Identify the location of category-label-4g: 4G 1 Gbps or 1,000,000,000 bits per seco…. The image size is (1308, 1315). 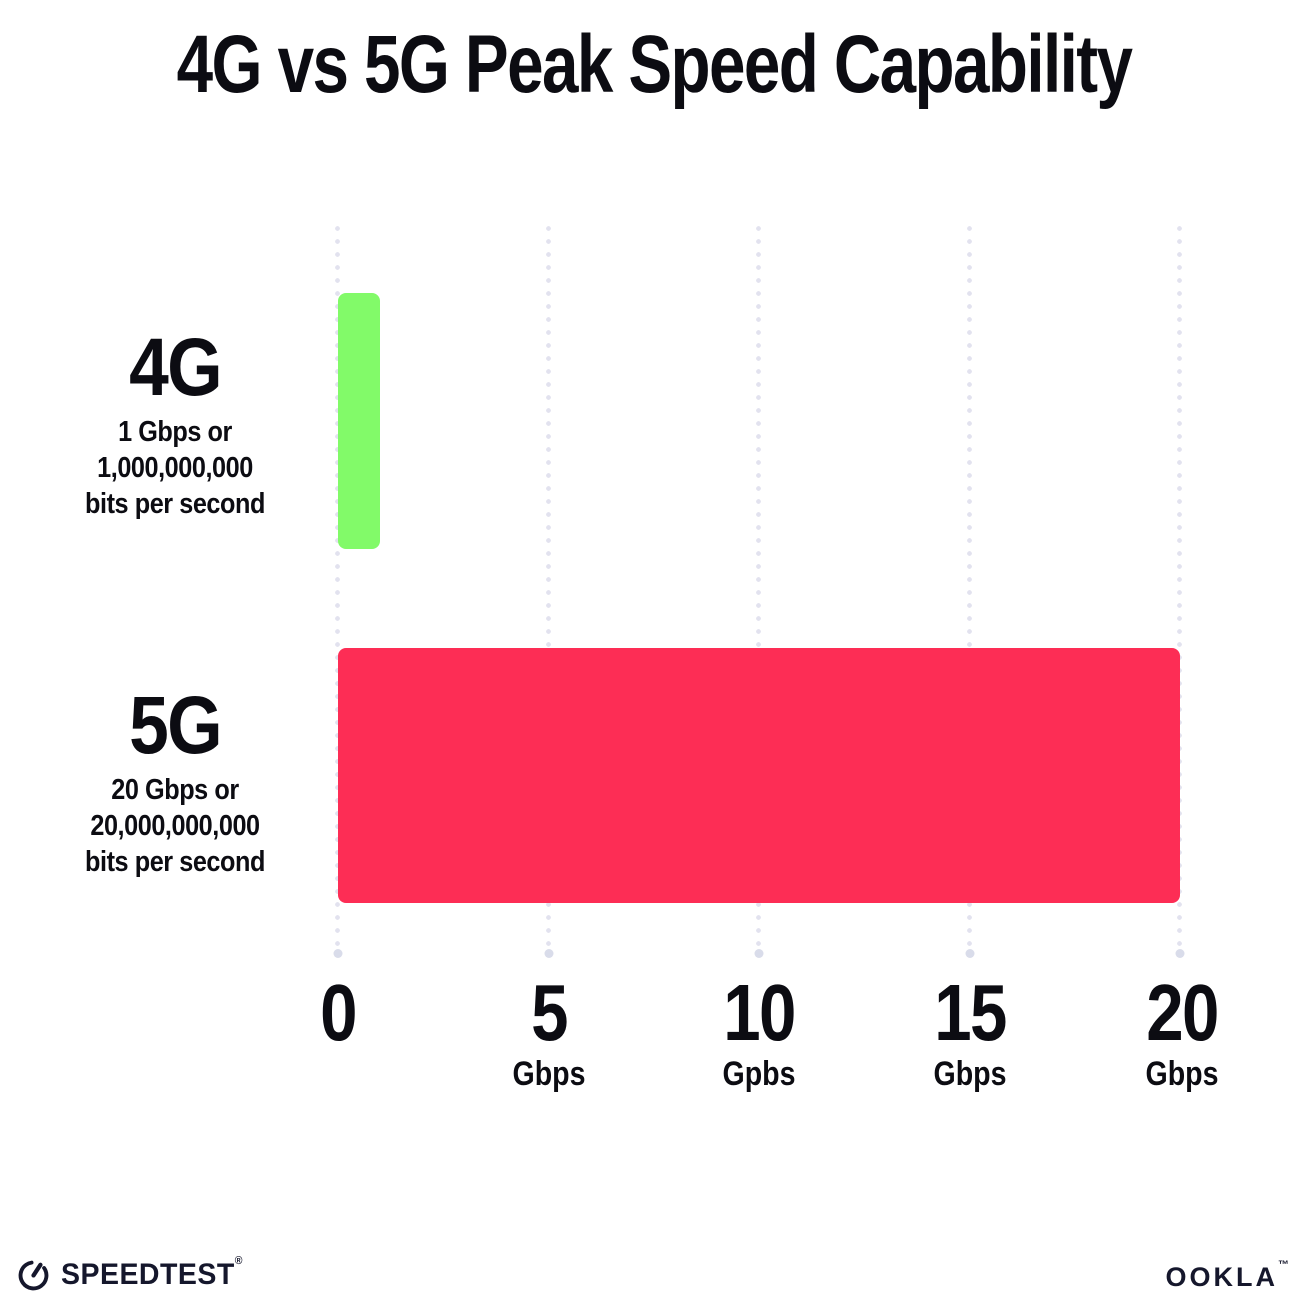
(175, 422).